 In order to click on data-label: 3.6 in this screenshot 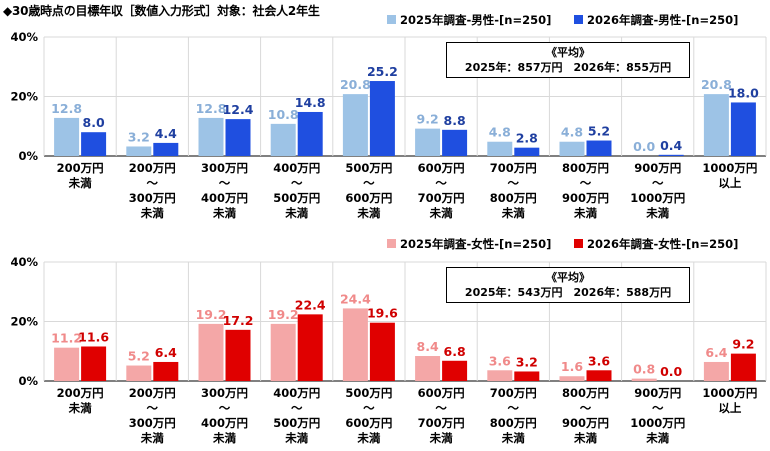, I will do `click(500, 360)`.